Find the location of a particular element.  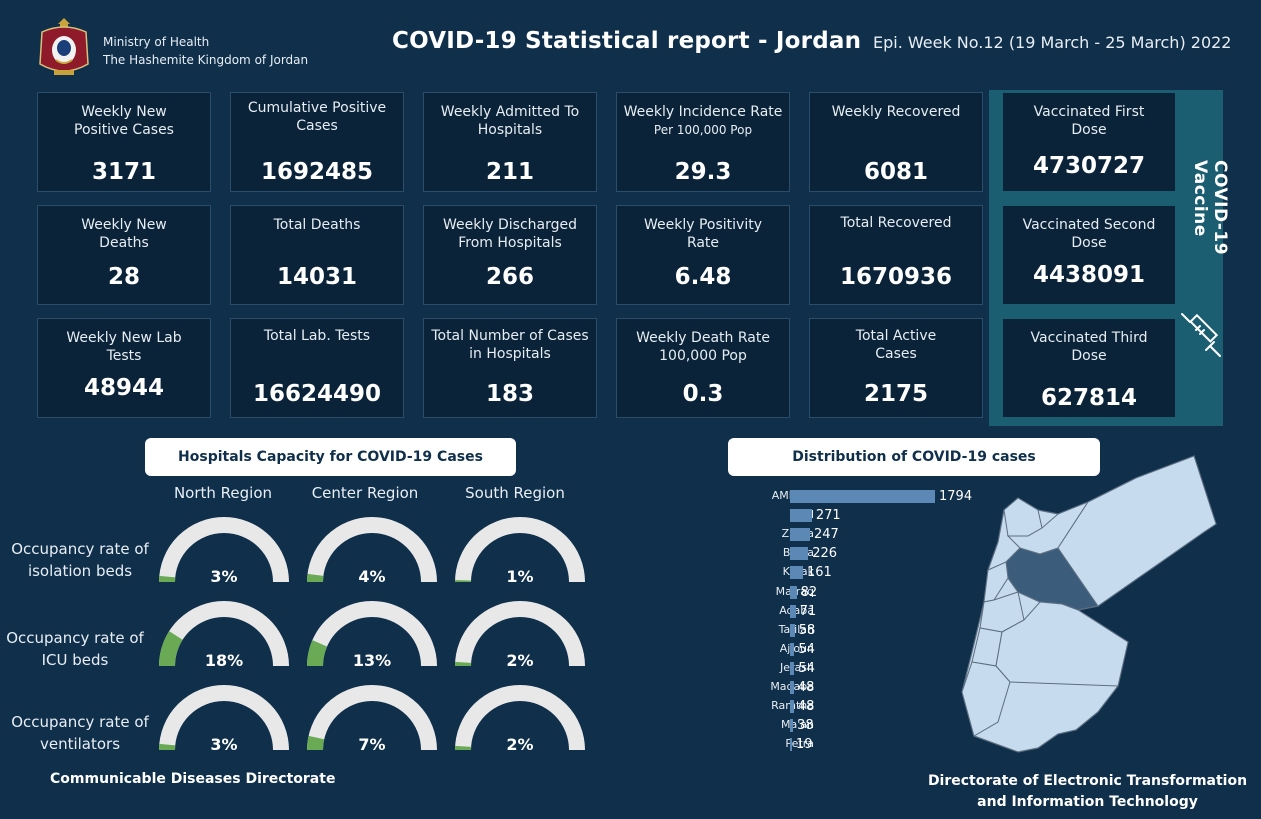

ministry-line1: Ministry of Health is located at coordinates (156, 42).